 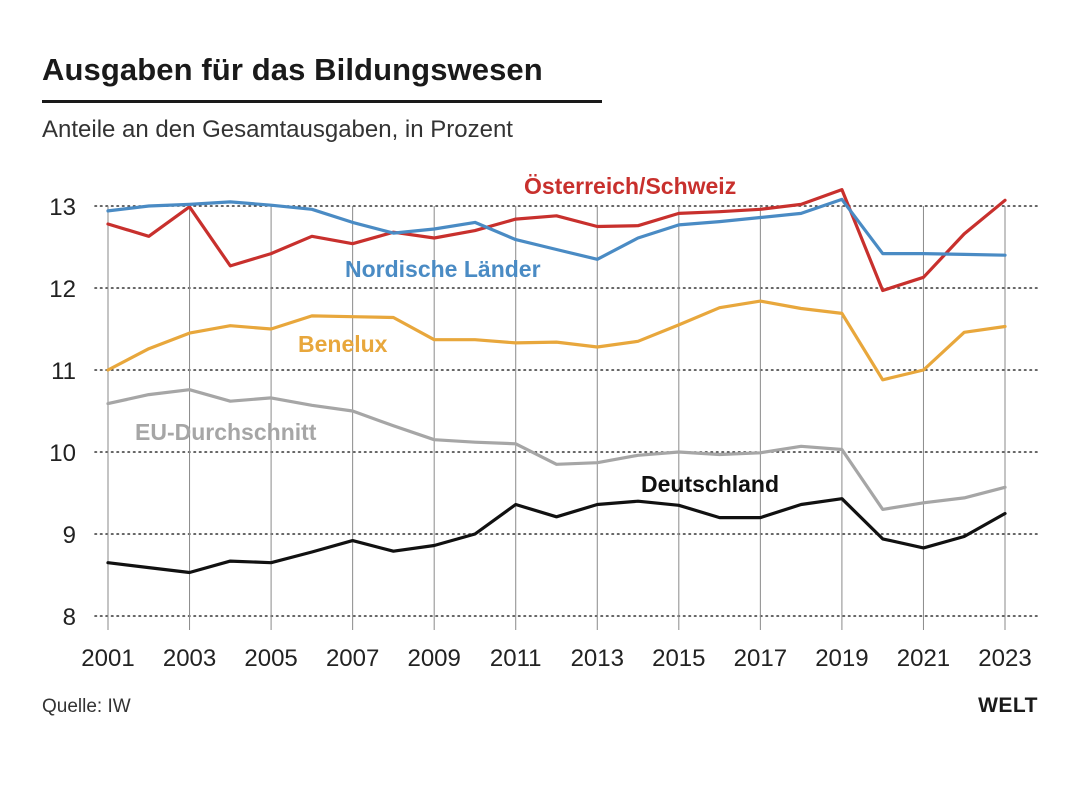 I want to click on brand-logo: WELT, so click(x=1008, y=705).